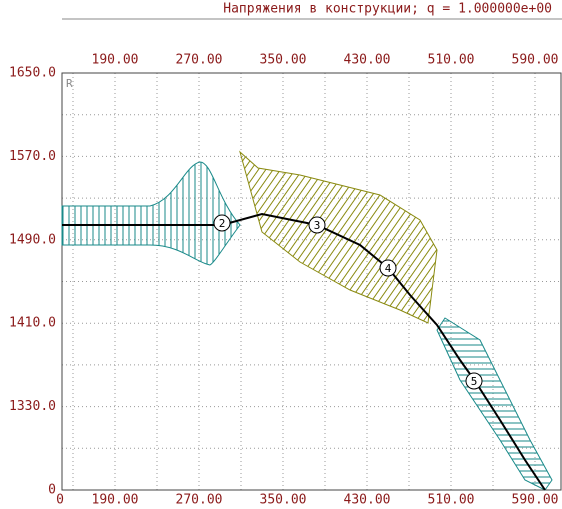 The image size is (562, 509). What do you see at coordinates (52, 490) in the screenshot?
I see `y-tick-label: 0` at bounding box center [52, 490].